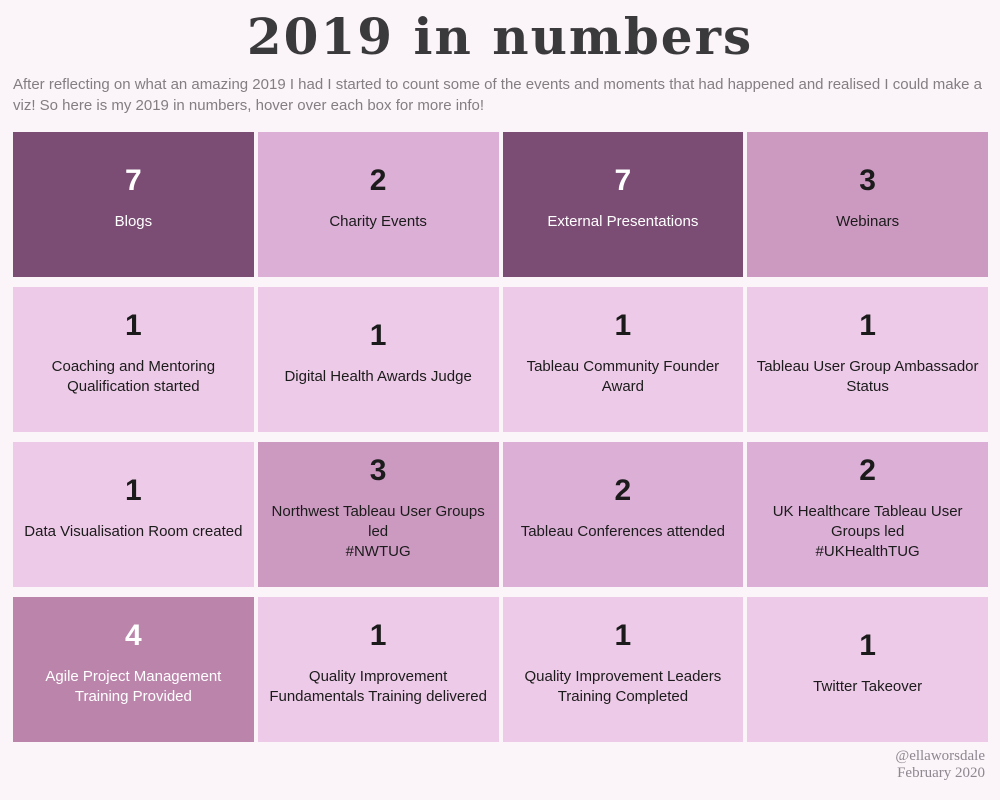 This screenshot has height=800, width=1000. I want to click on tile-label: Twitter Takeover, so click(868, 686).